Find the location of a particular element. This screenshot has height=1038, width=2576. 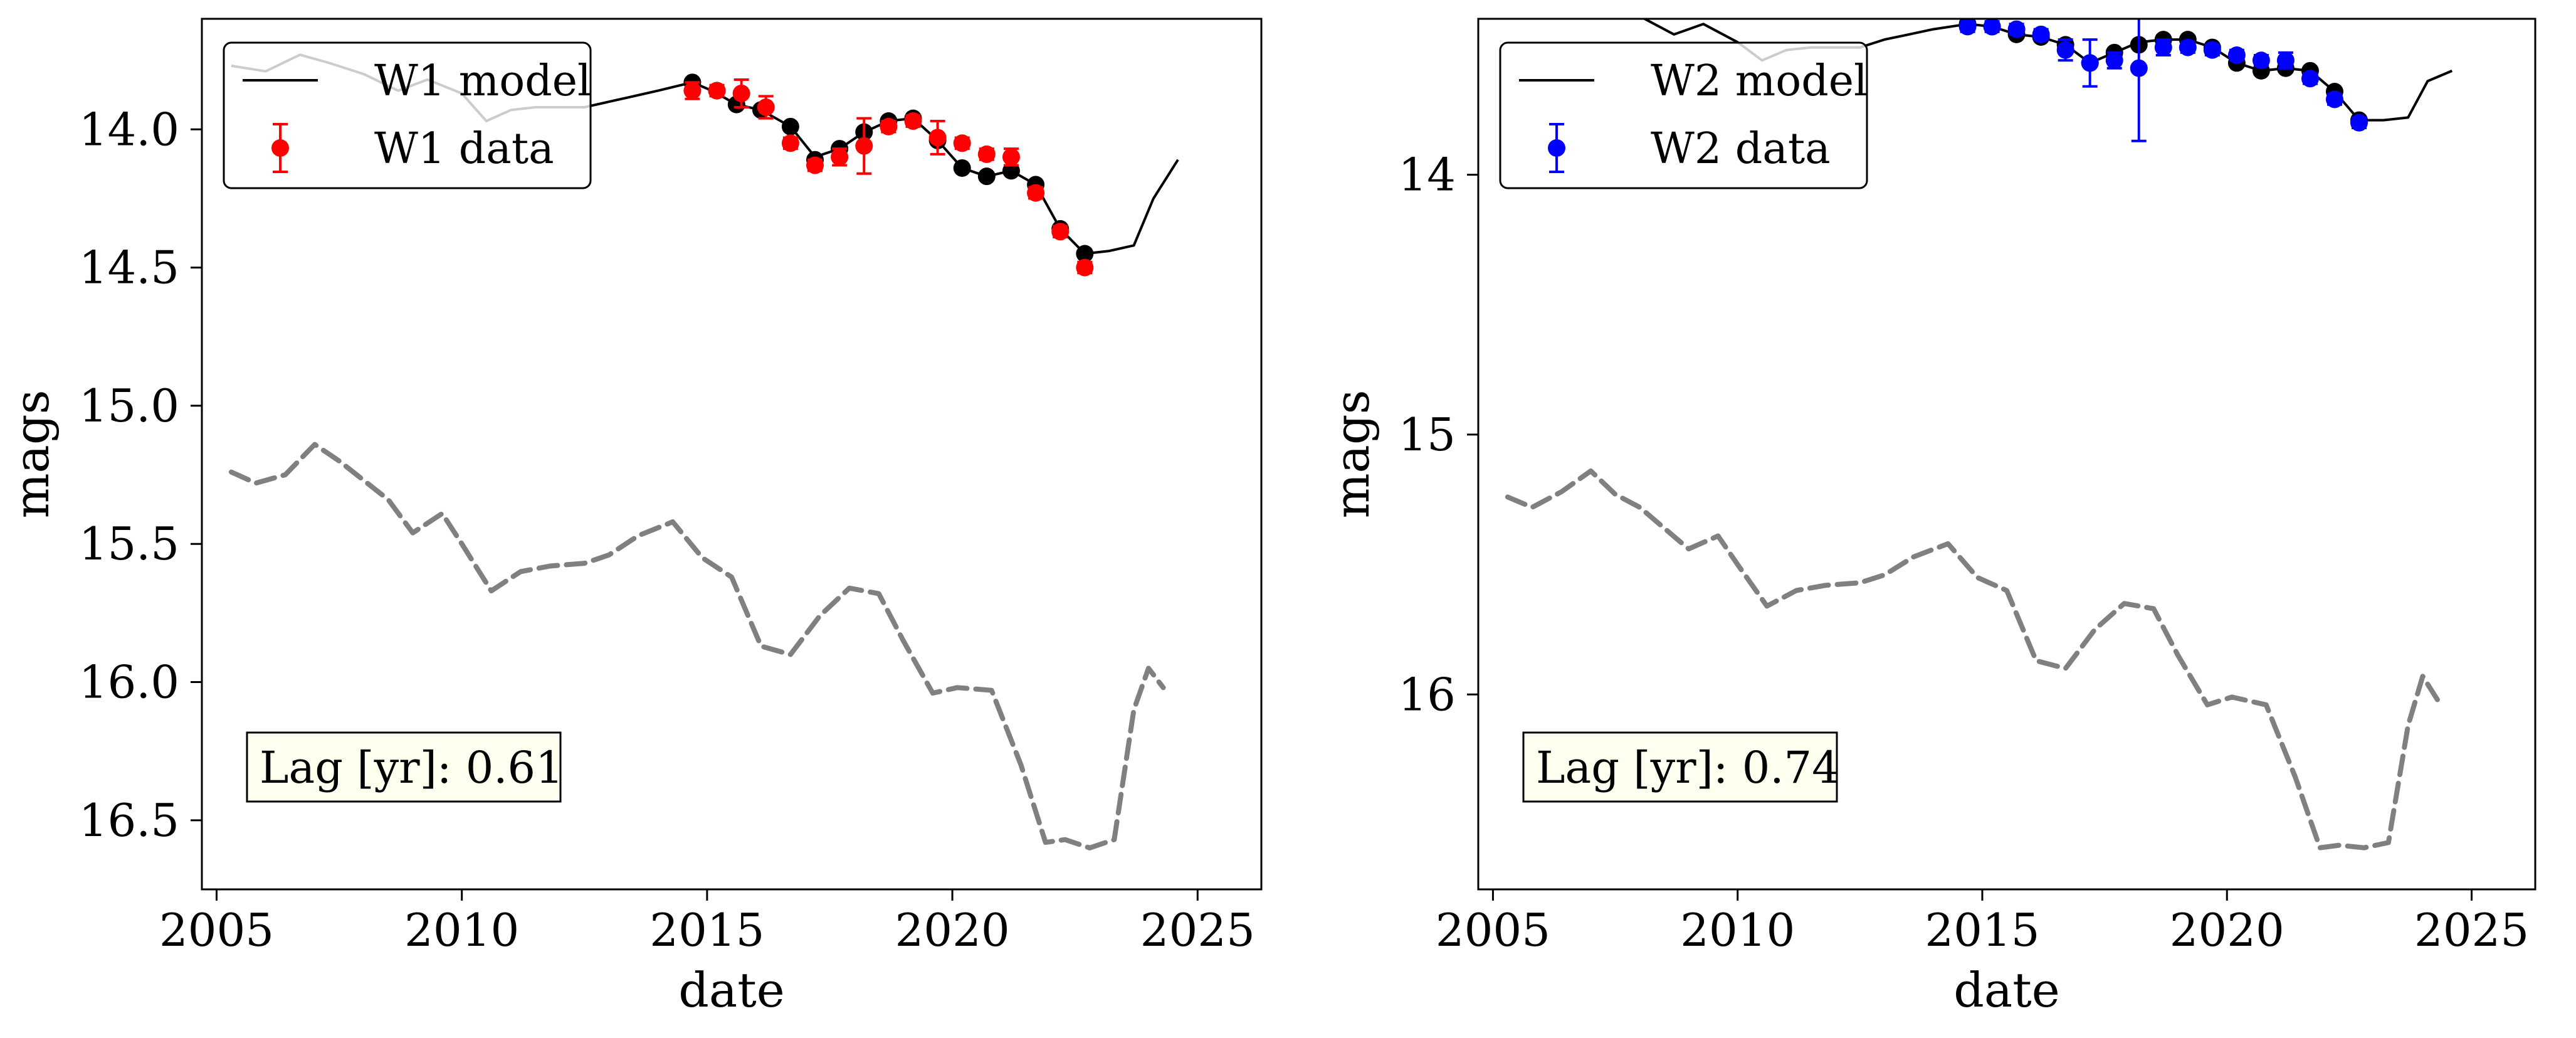

legend-label: W1 model is located at coordinates (482, 81).